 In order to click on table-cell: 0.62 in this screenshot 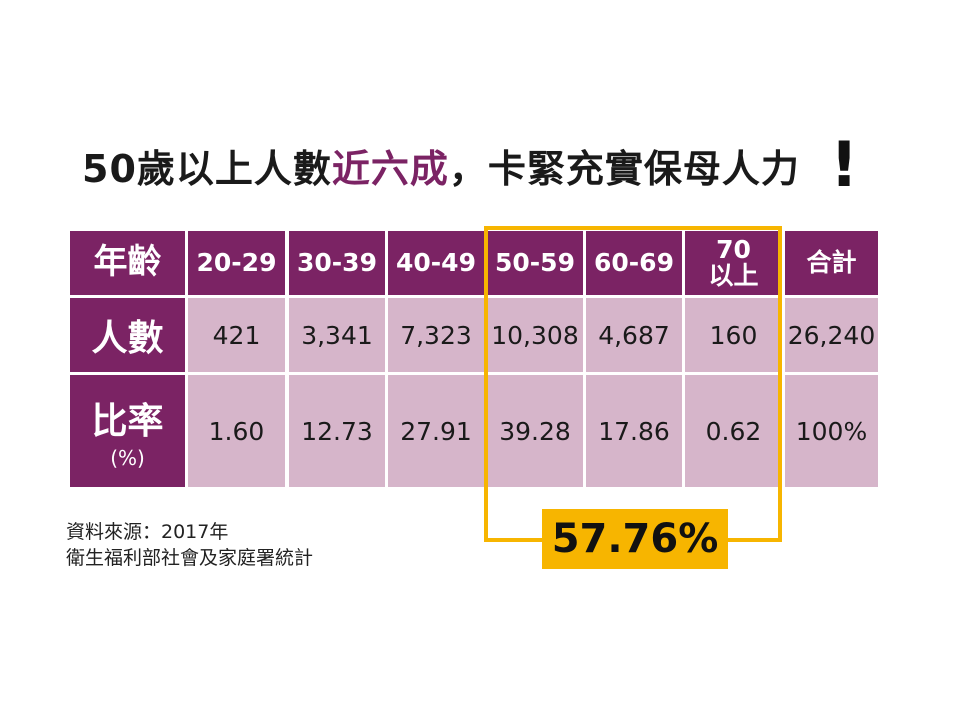, I will do `click(733, 431)`.